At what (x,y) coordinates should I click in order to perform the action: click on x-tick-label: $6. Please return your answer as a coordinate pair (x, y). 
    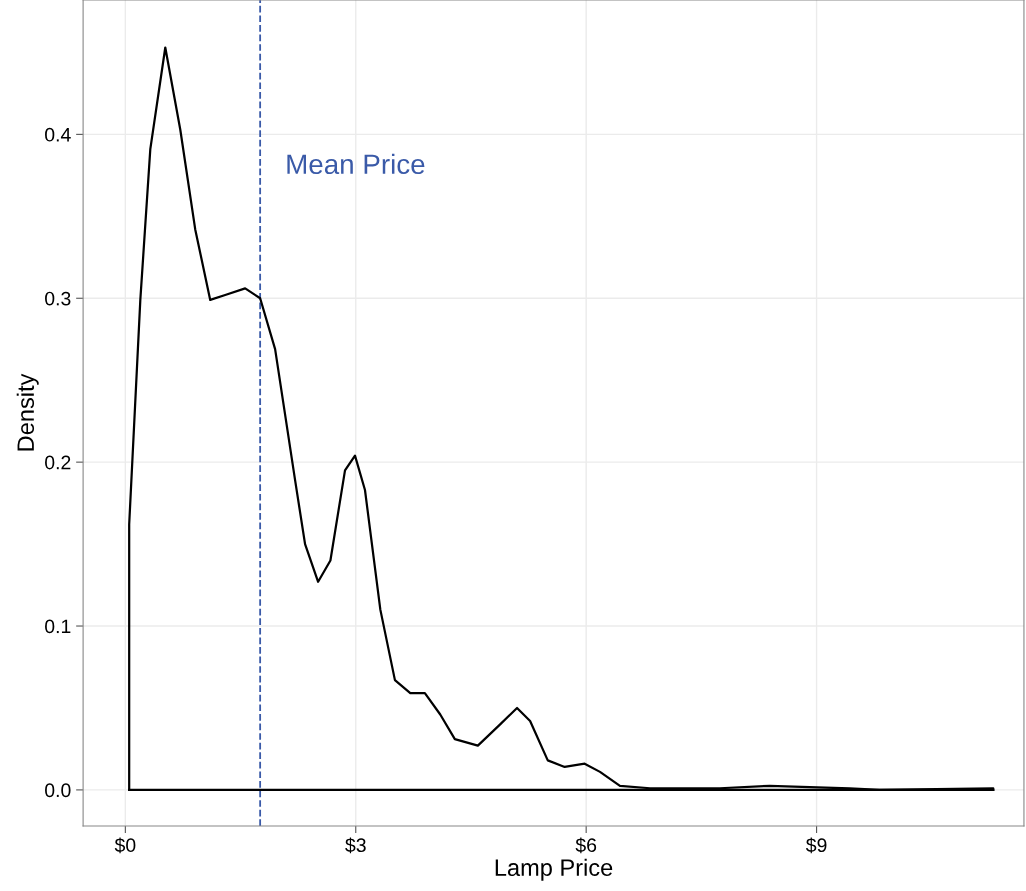
    Looking at the image, I should click on (586, 845).